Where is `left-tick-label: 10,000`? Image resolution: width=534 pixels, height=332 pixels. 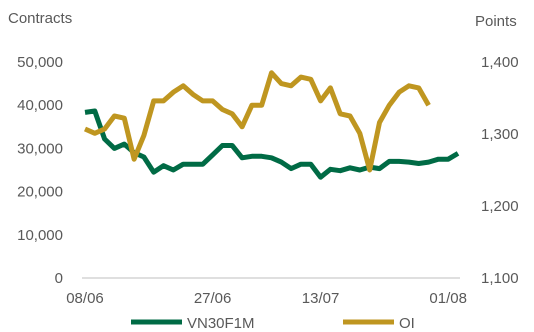
left-tick-label: 10,000 is located at coordinates (40, 235).